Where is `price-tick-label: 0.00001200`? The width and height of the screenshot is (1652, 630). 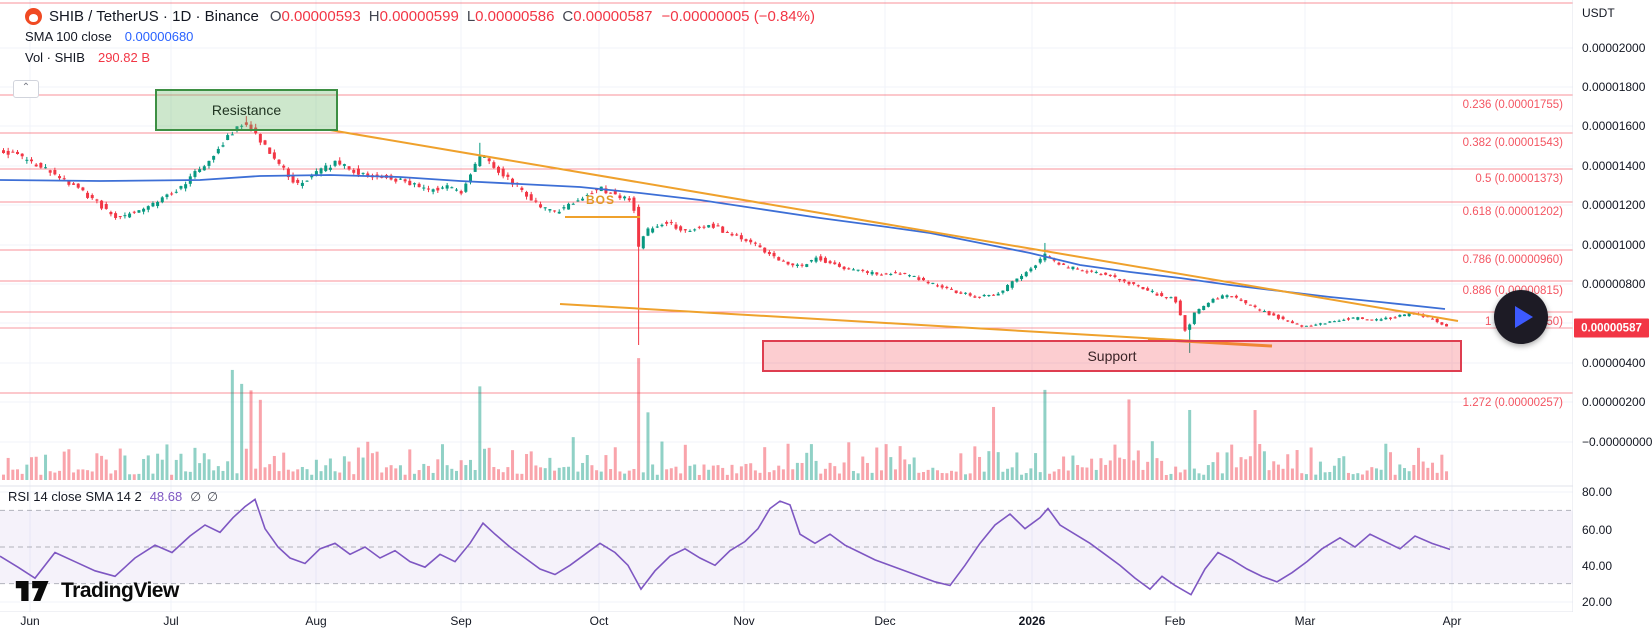 price-tick-label: 0.00001200 is located at coordinates (1614, 205).